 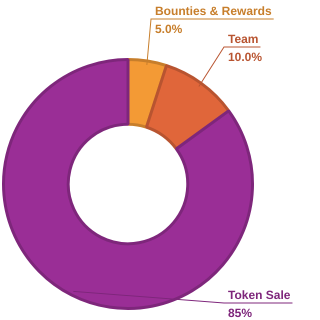 What do you see at coordinates (243, 39) in the screenshot?
I see `slice-label: Team` at bounding box center [243, 39].